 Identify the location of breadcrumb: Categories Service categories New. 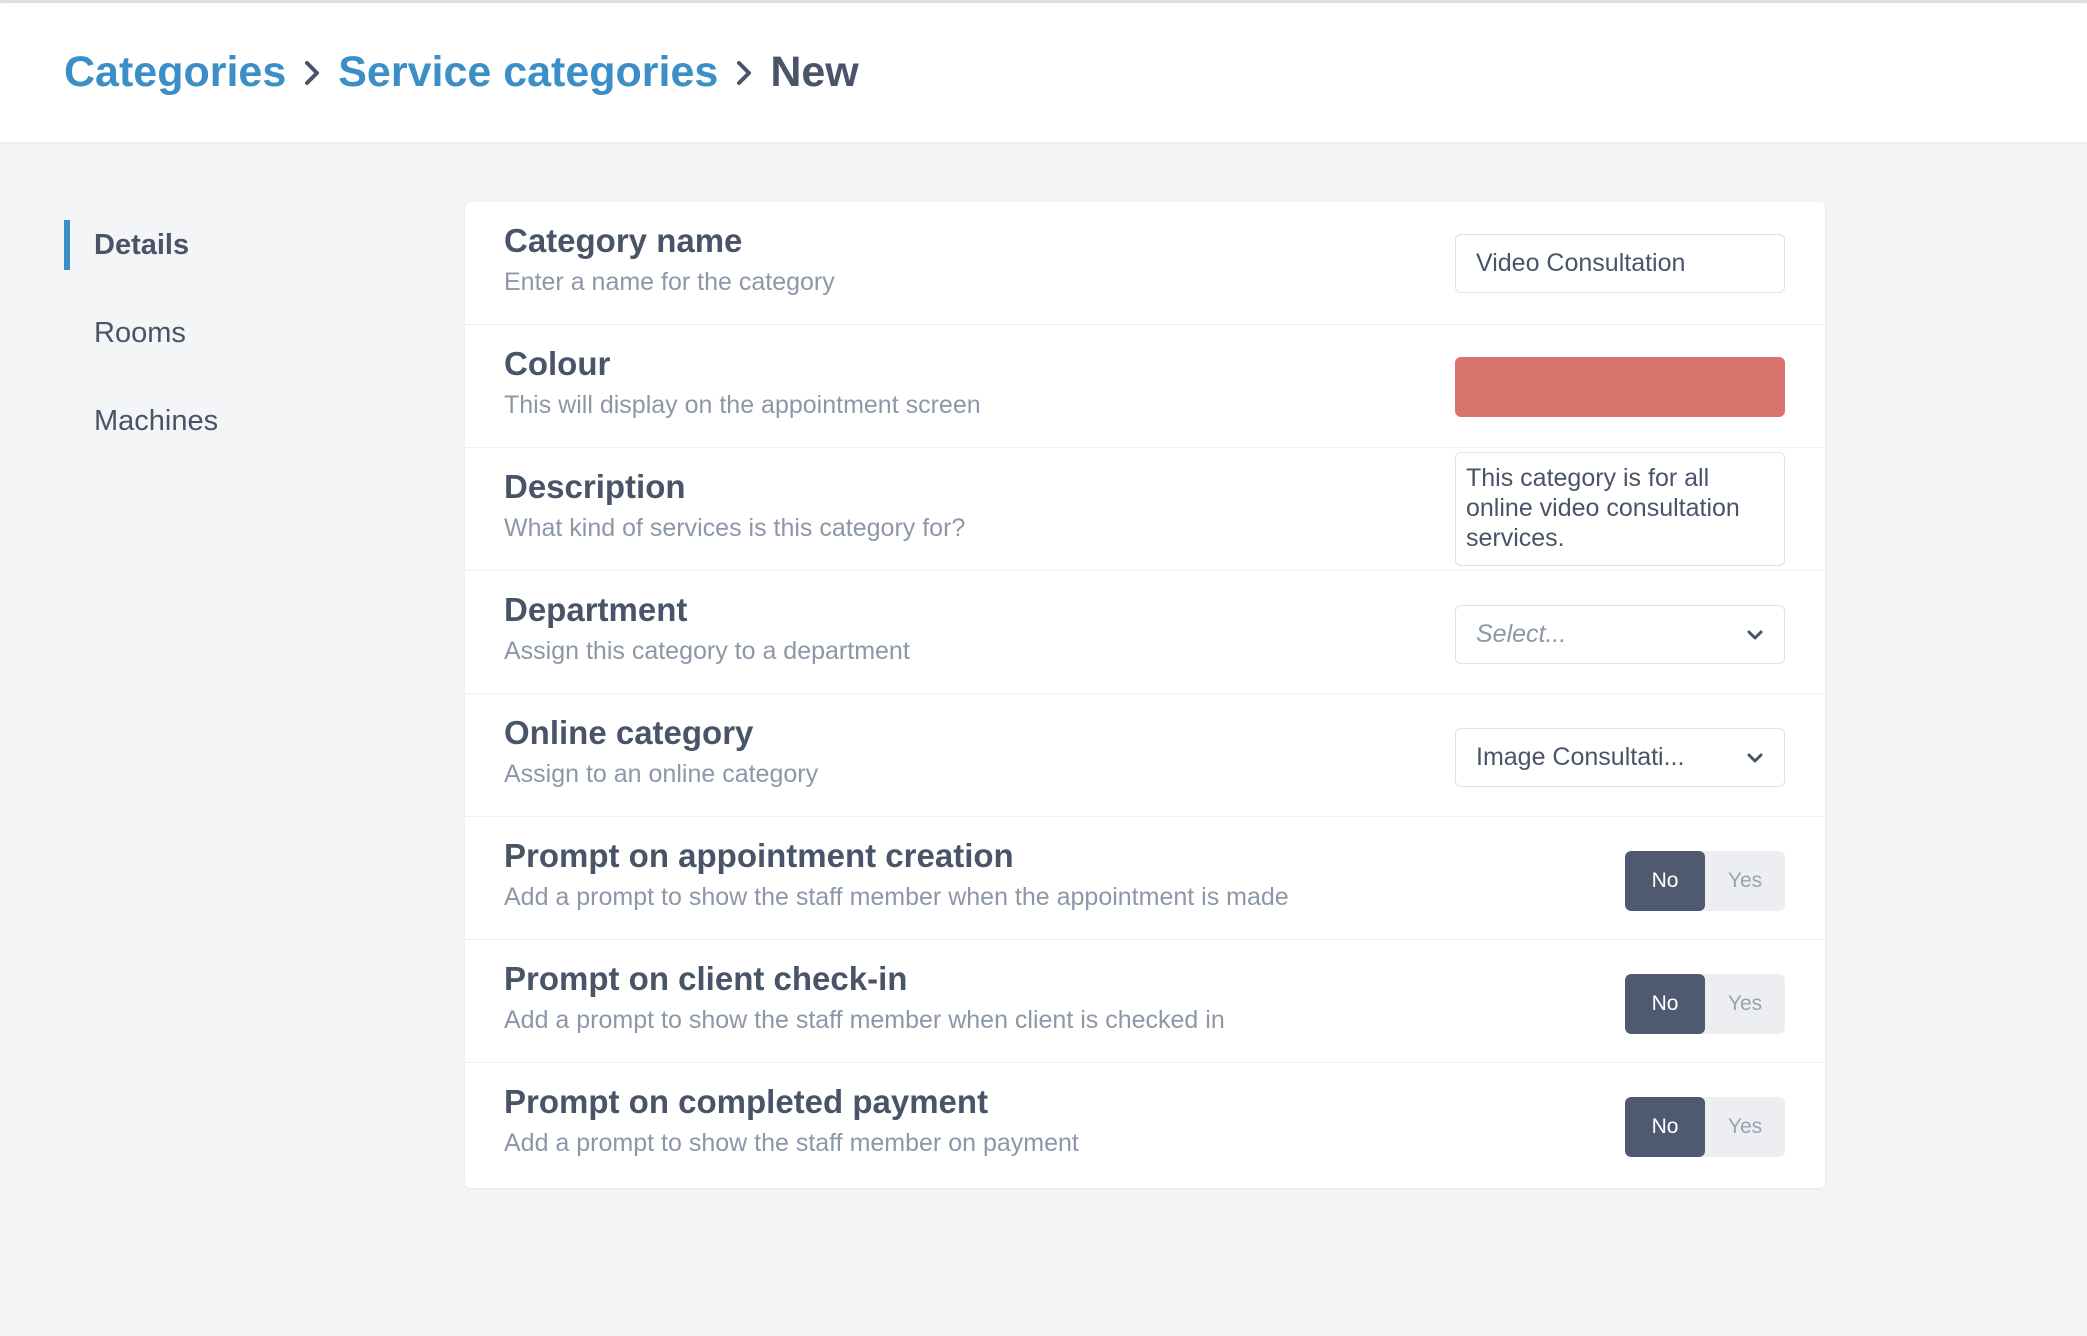
(461, 73).